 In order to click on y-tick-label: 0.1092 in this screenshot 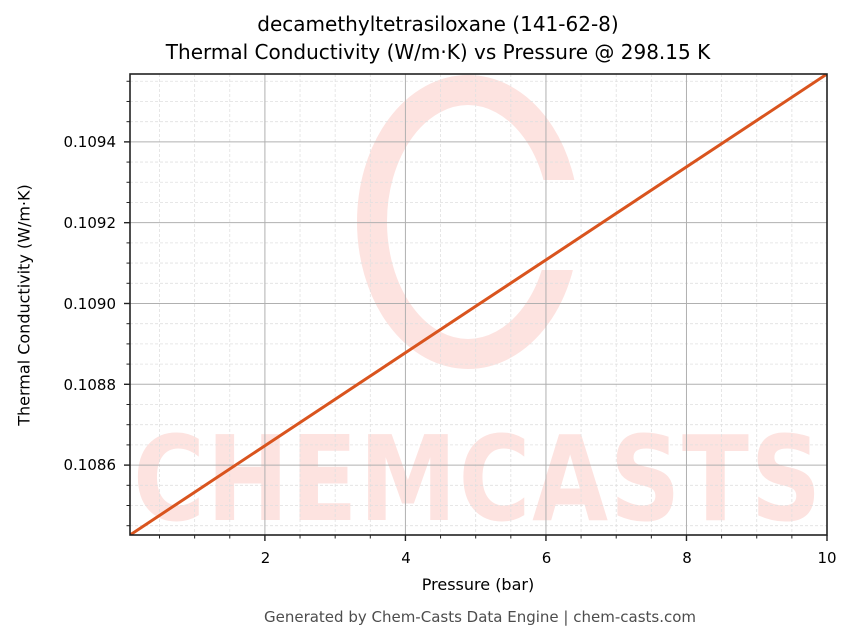, I will do `click(90, 223)`.